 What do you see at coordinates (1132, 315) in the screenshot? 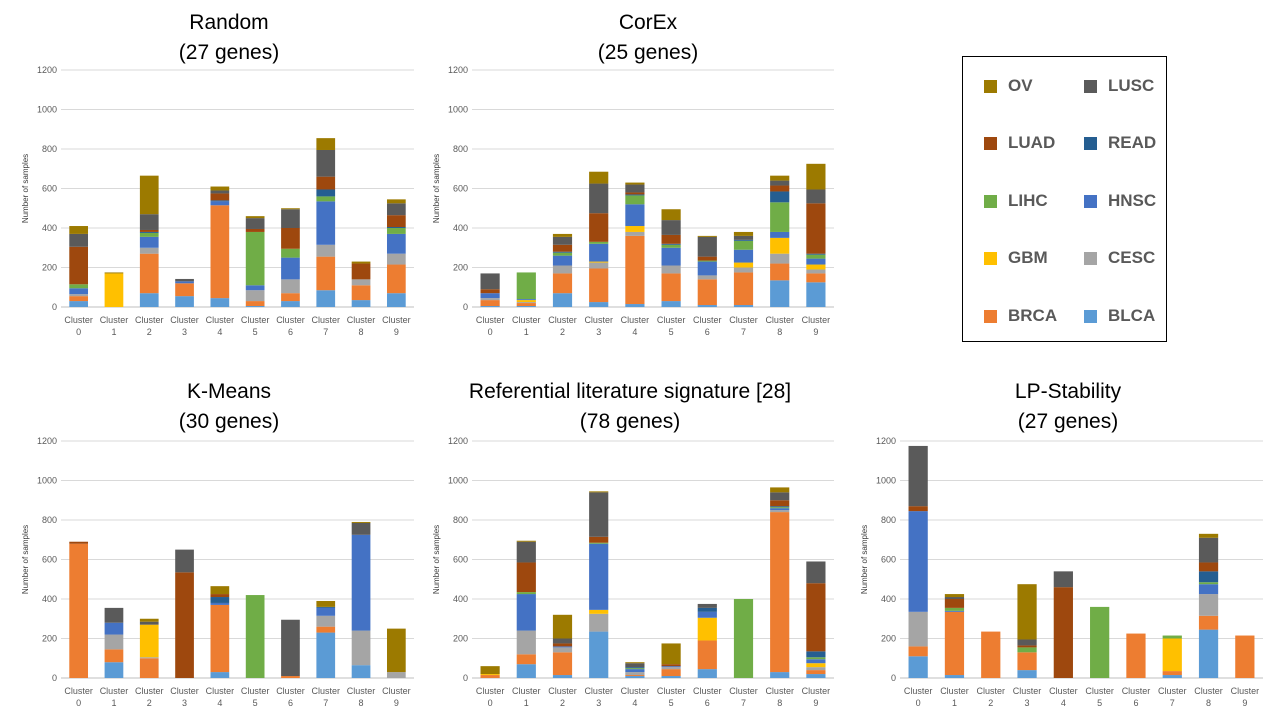
I see `legend-label: BLCA` at bounding box center [1132, 315].